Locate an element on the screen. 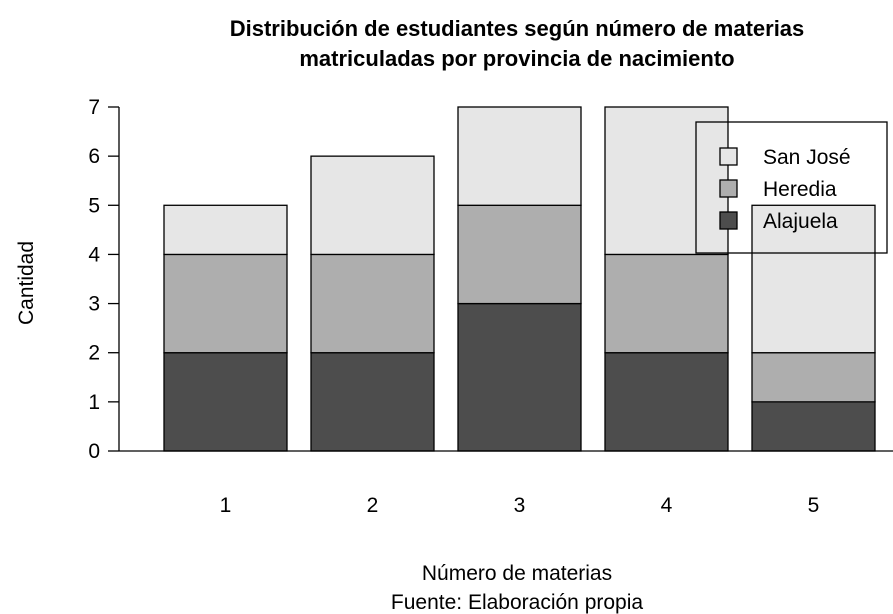 This screenshot has width=893, height=614. bar-san-jos--1 is located at coordinates (225, 230).